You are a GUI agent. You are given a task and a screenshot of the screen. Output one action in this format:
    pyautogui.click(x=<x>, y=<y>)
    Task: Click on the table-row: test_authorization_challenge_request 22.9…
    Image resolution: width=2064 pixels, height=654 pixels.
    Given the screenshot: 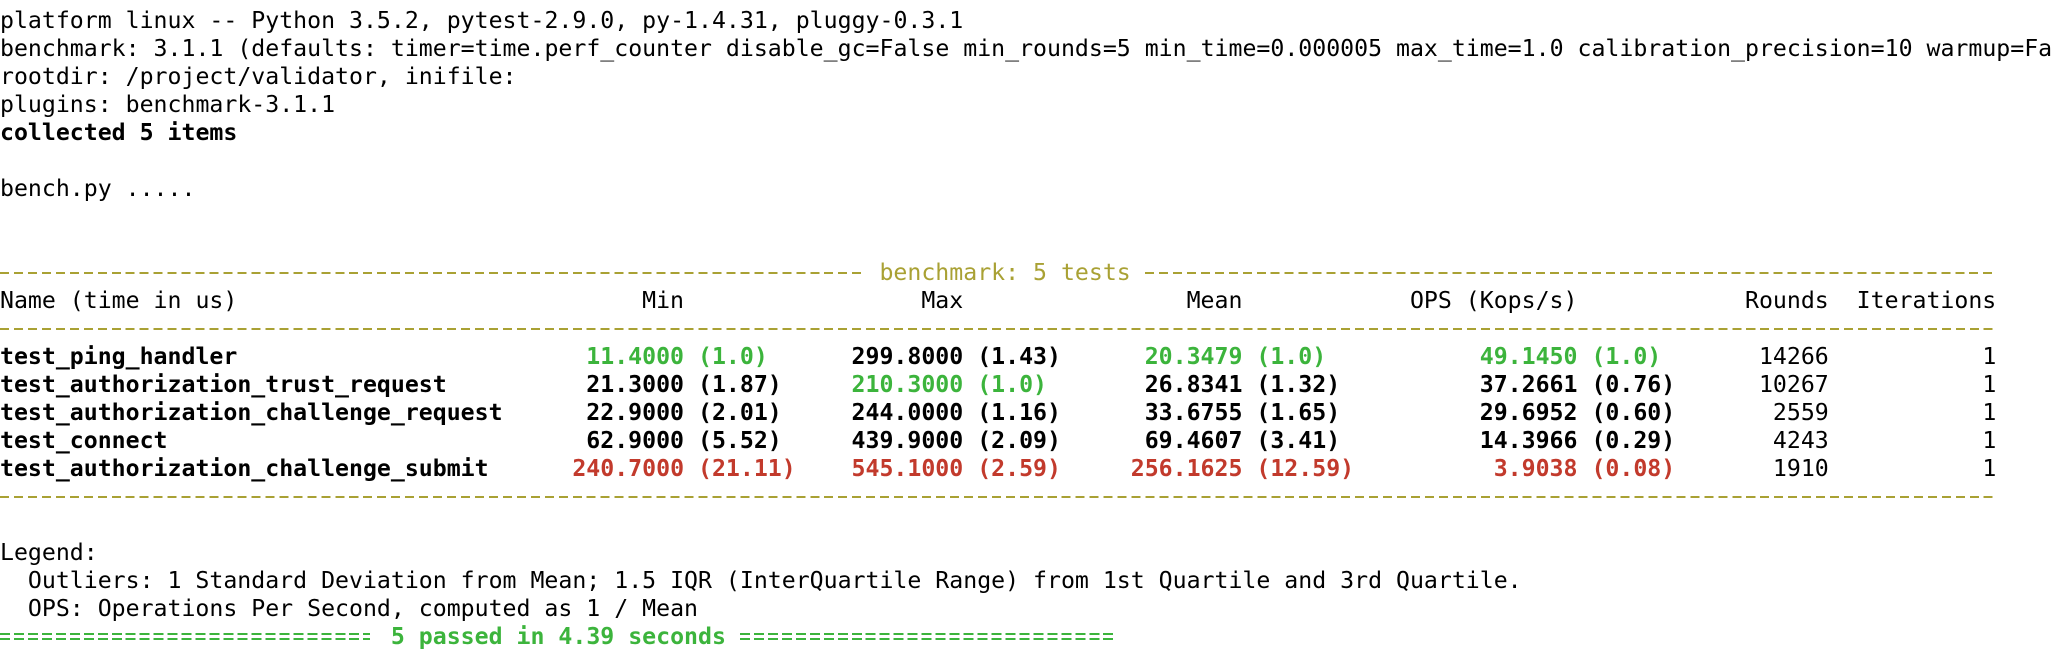 What is the action you would take?
    pyautogui.click(x=1032, y=413)
    